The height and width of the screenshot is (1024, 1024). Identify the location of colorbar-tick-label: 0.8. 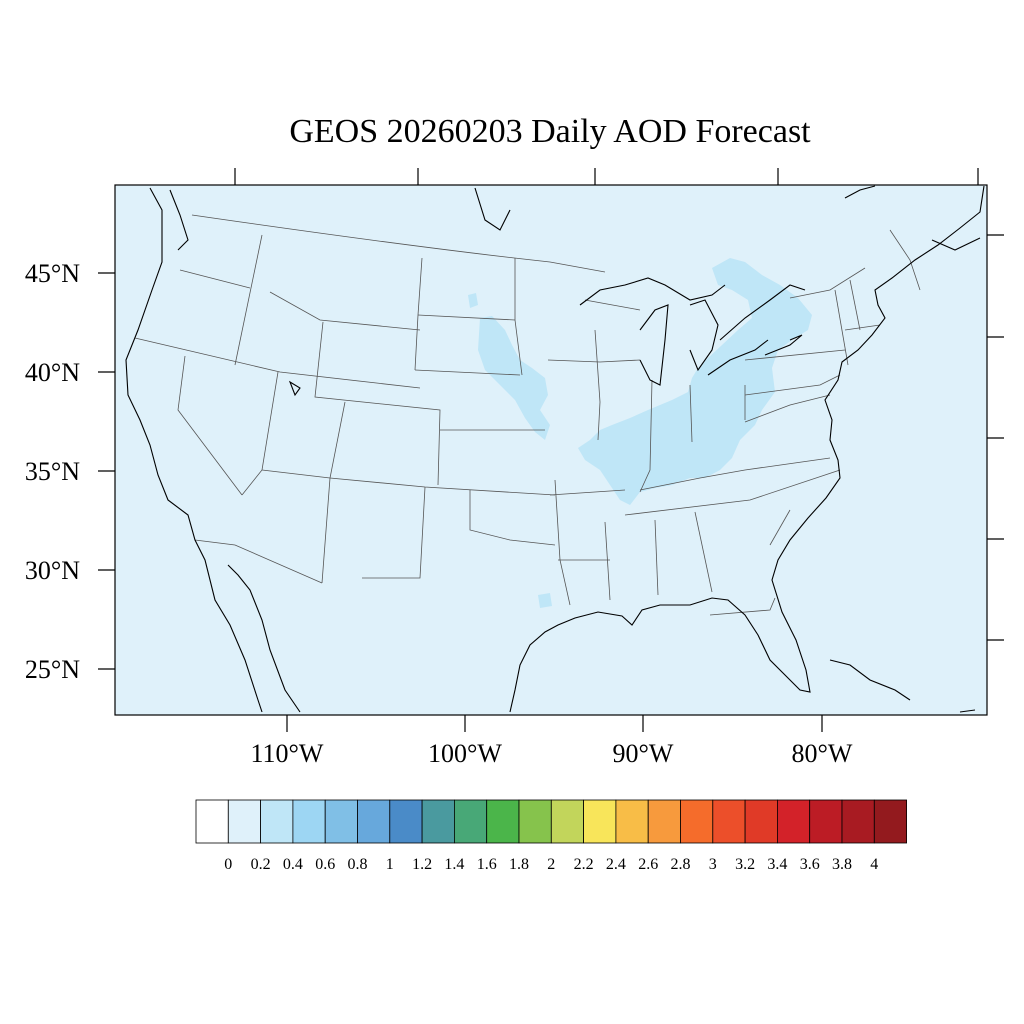
(358, 864).